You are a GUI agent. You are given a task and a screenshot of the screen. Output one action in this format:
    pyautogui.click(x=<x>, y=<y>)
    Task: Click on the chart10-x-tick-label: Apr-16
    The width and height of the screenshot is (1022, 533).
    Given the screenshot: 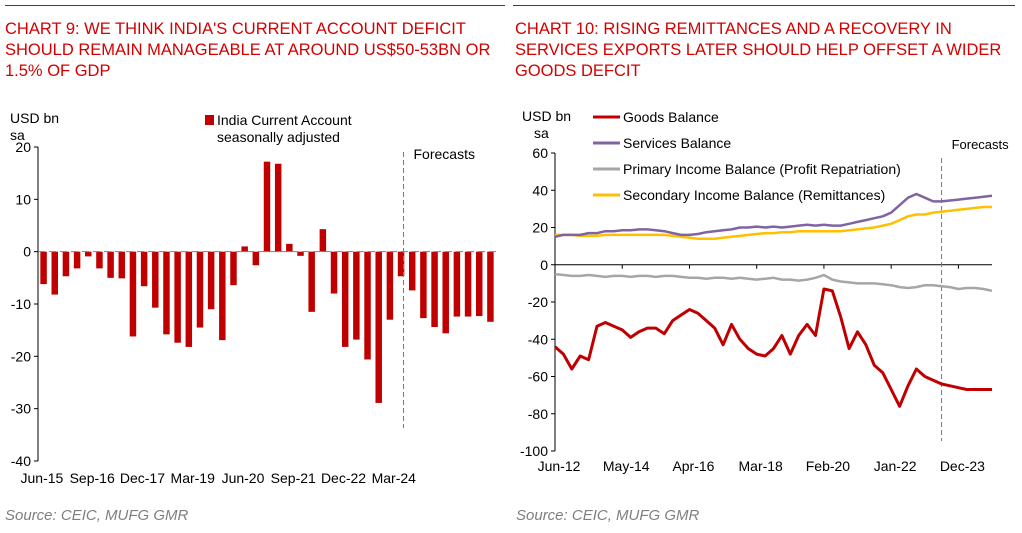 What is the action you would take?
    pyautogui.click(x=693, y=466)
    